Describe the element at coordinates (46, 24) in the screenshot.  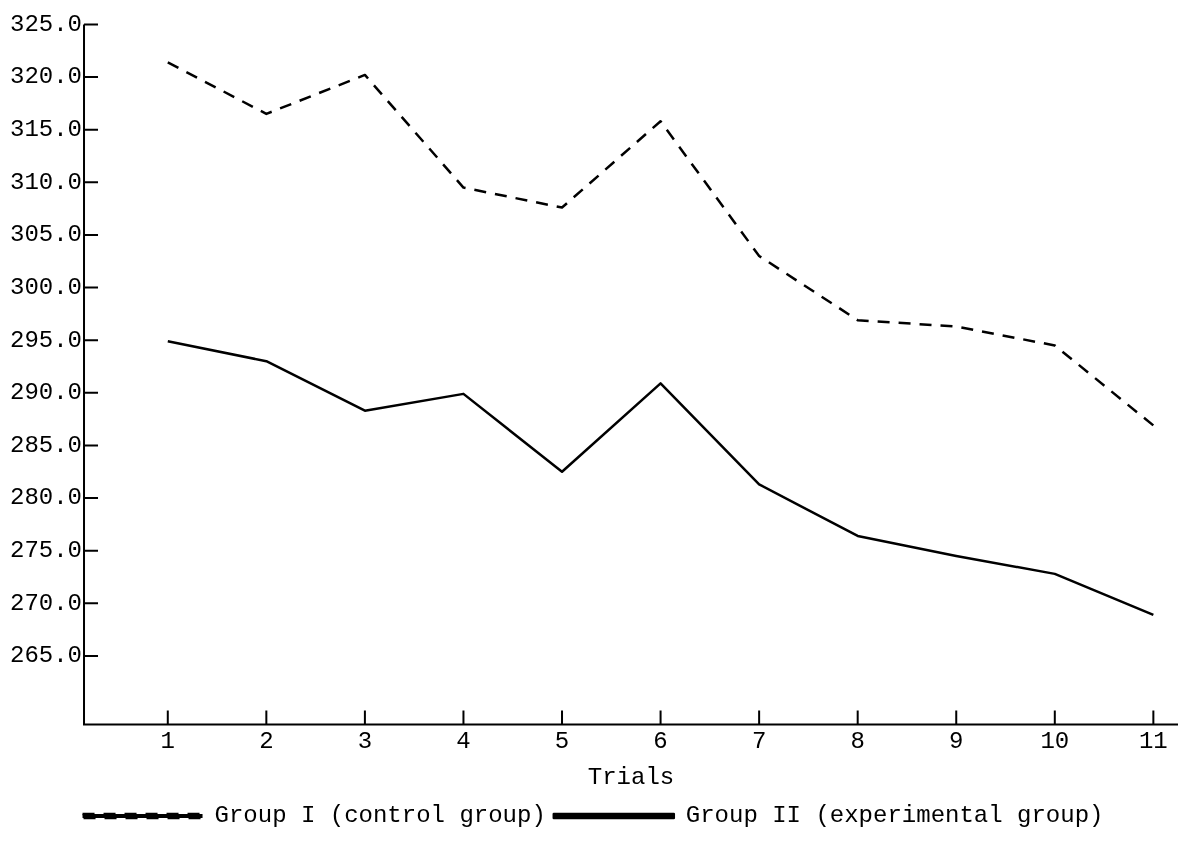
I see `y-tick-label: 325.0` at that location.